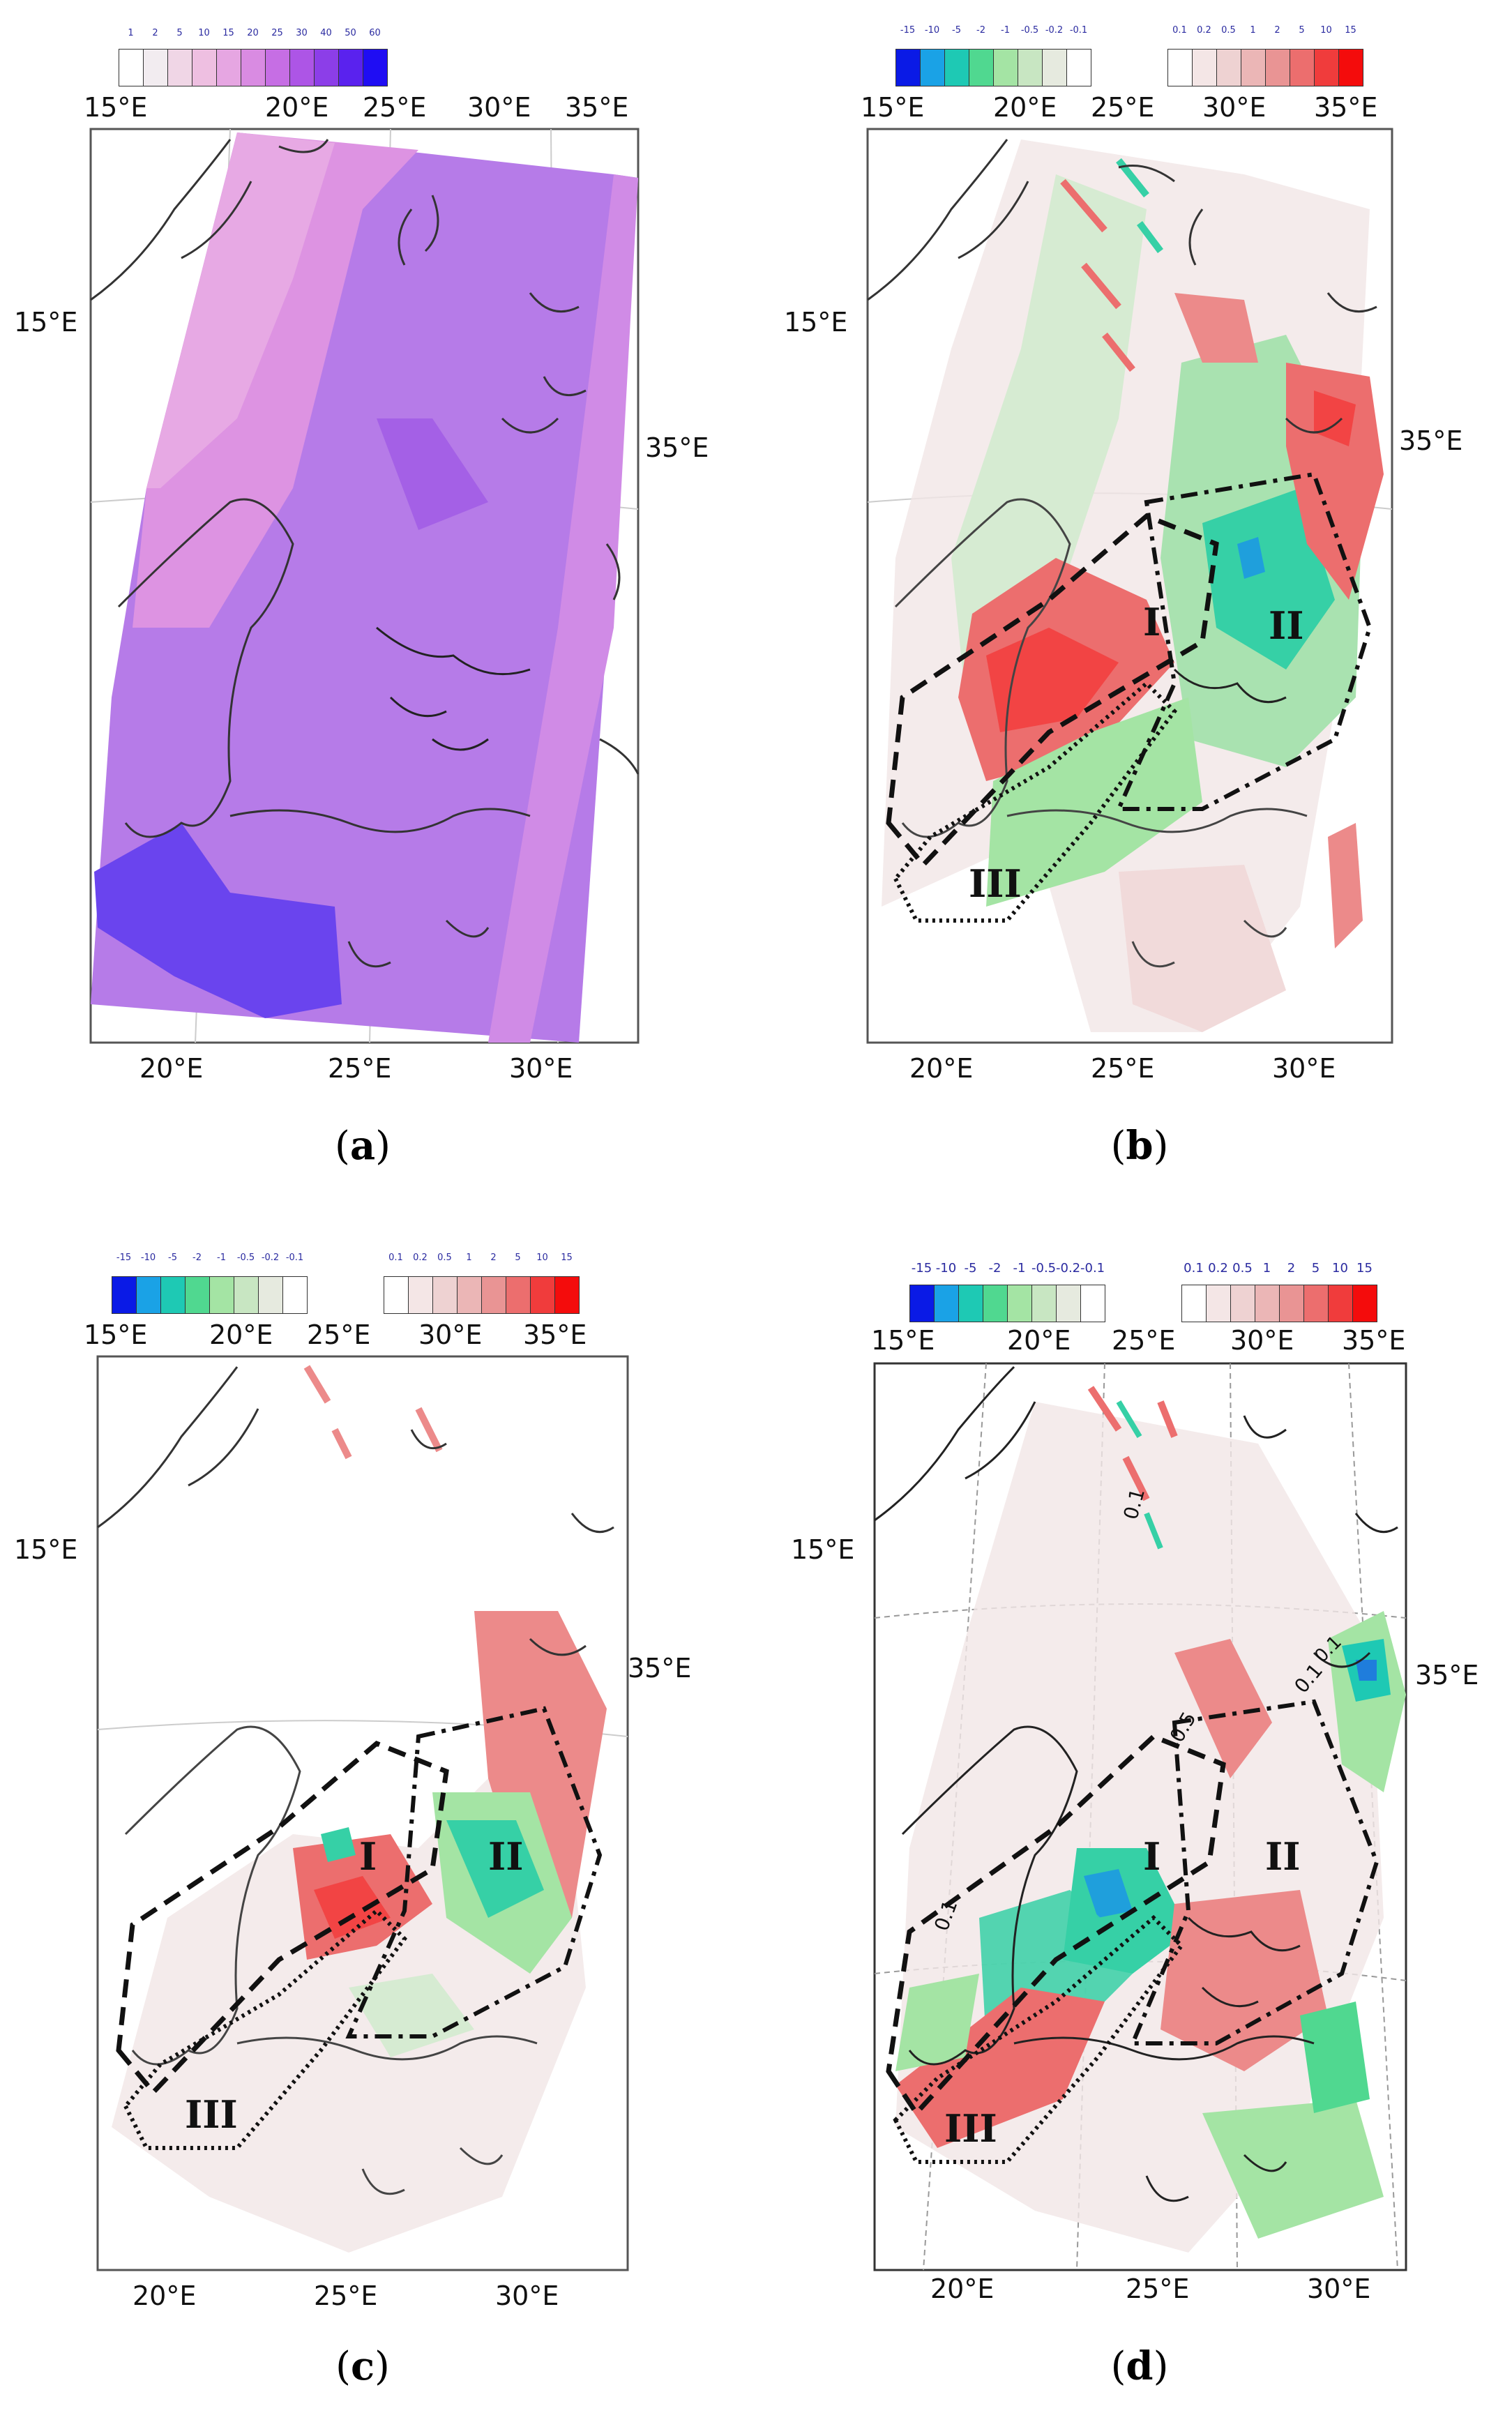  Describe the element at coordinates (1279, 1303) in the screenshot. I see `colorbar-d-pos` at that location.